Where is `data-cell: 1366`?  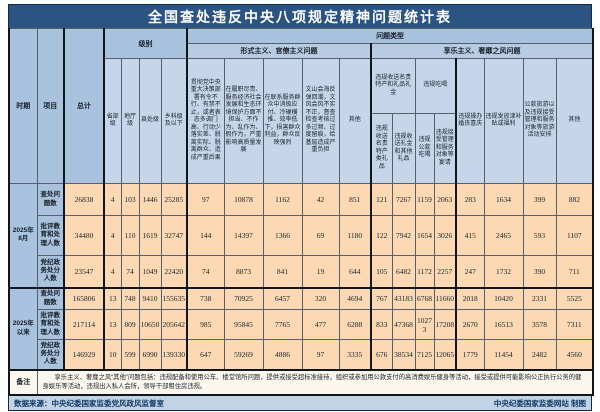
data-cell: 1366 is located at coordinates (282, 235).